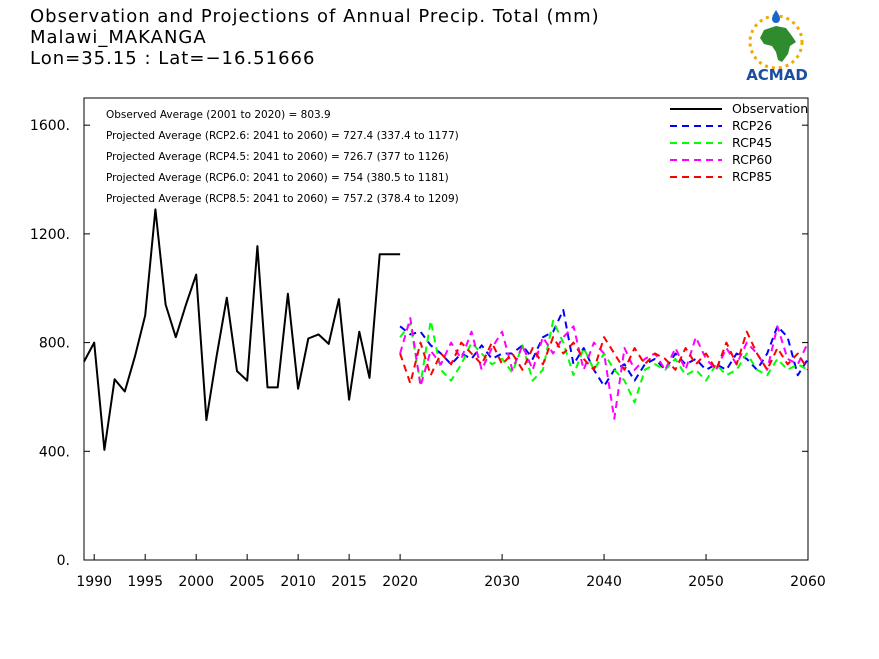  I want to click on x-tick-label: 2020, so click(400, 582).